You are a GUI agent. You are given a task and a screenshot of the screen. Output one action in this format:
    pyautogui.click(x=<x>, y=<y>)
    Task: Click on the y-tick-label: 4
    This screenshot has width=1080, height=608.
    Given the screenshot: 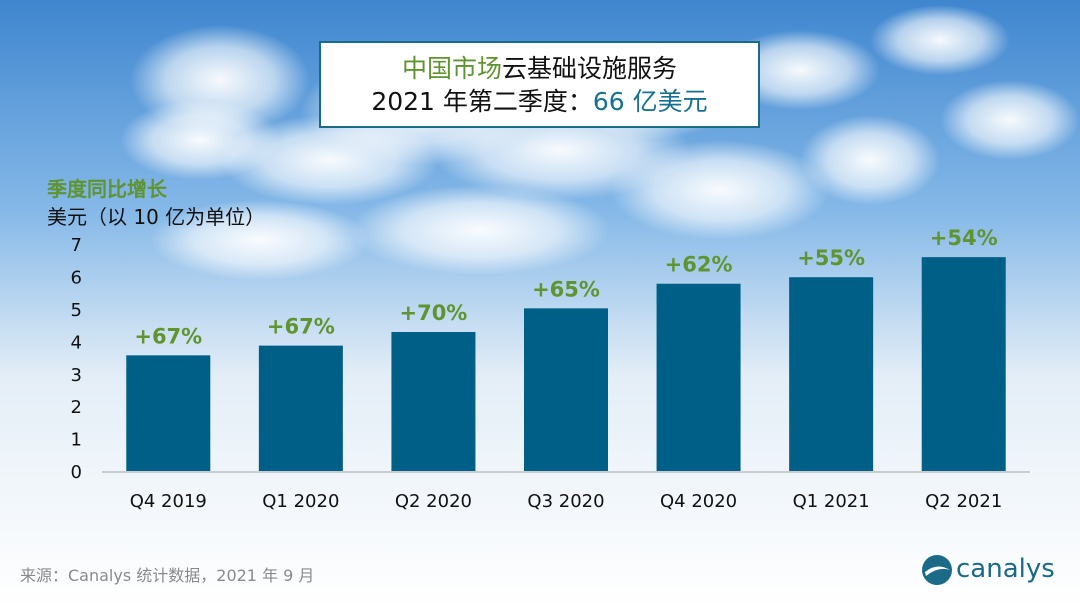 What is the action you would take?
    pyautogui.click(x=76, y=342)
    